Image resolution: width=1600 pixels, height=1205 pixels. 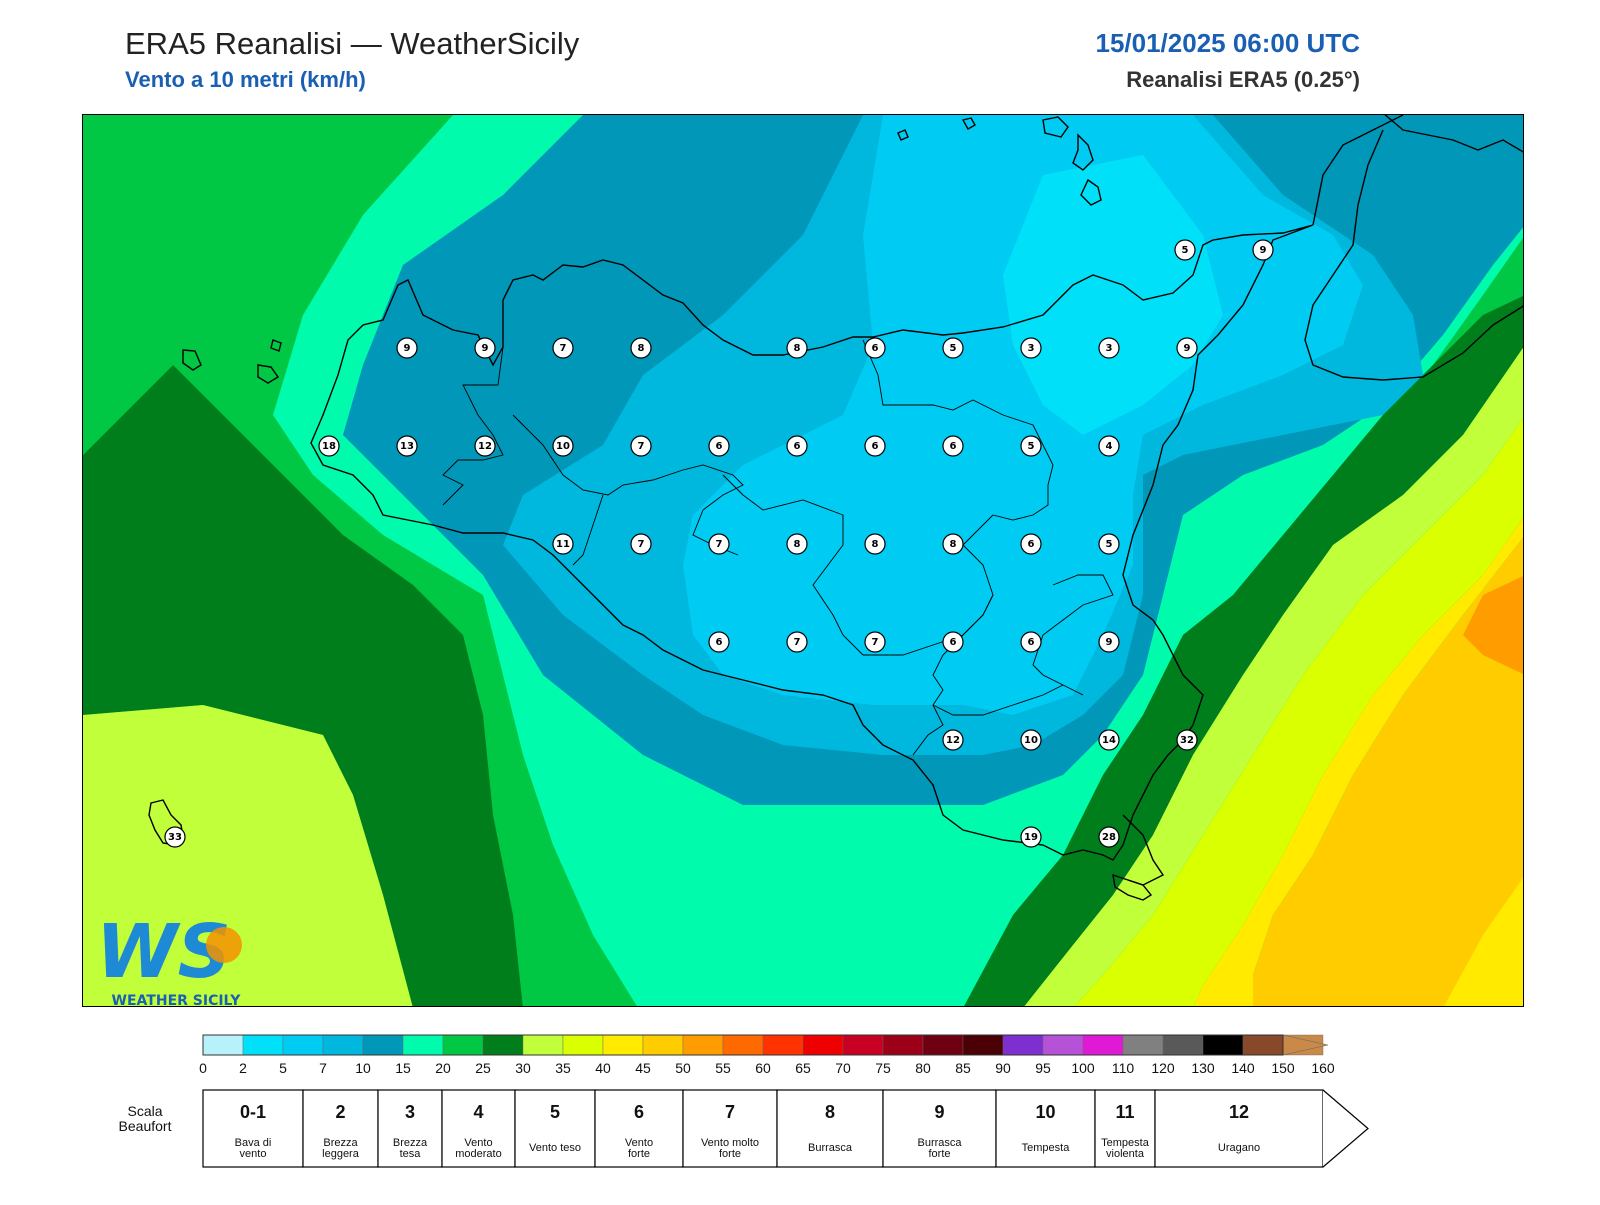 I want to click on beaufort-desc-line2: moderato, so click(x=478, y=1154).